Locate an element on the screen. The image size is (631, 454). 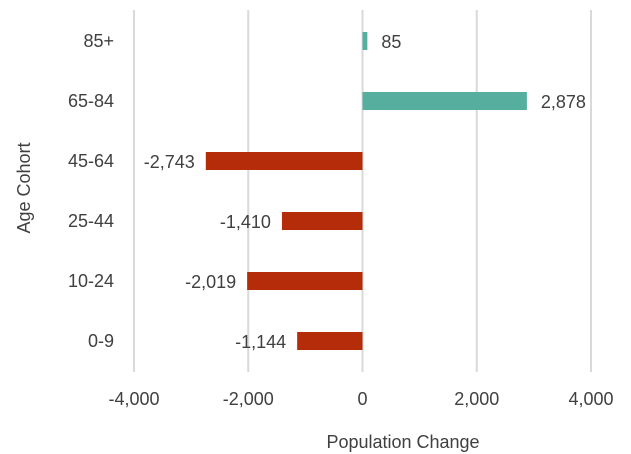
category-label: 65-84 is located at coordinates (91, 101).